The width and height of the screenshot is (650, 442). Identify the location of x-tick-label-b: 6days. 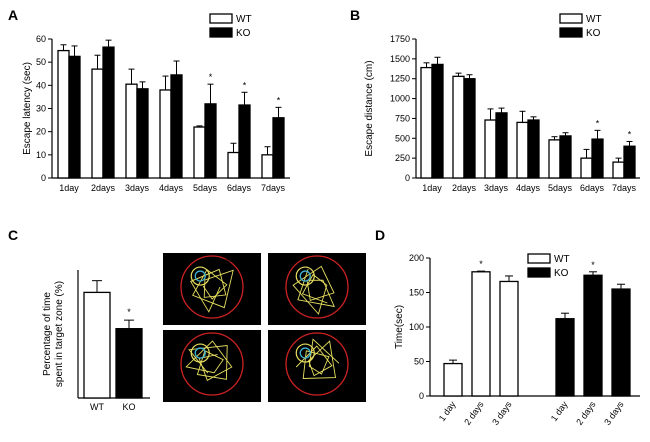
(592, 188).